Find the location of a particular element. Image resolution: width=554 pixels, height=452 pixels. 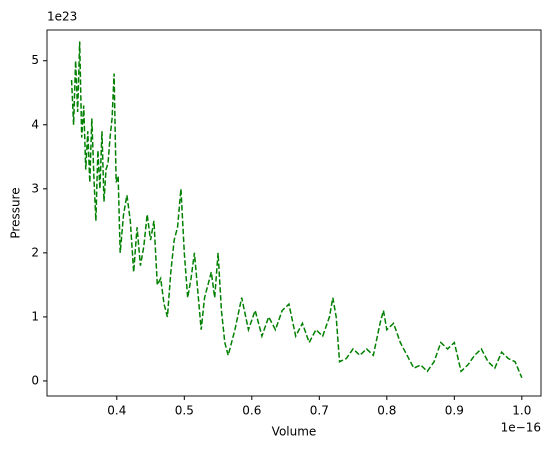

x-tick-label: 0.6 is located at coordinates (251, 411).